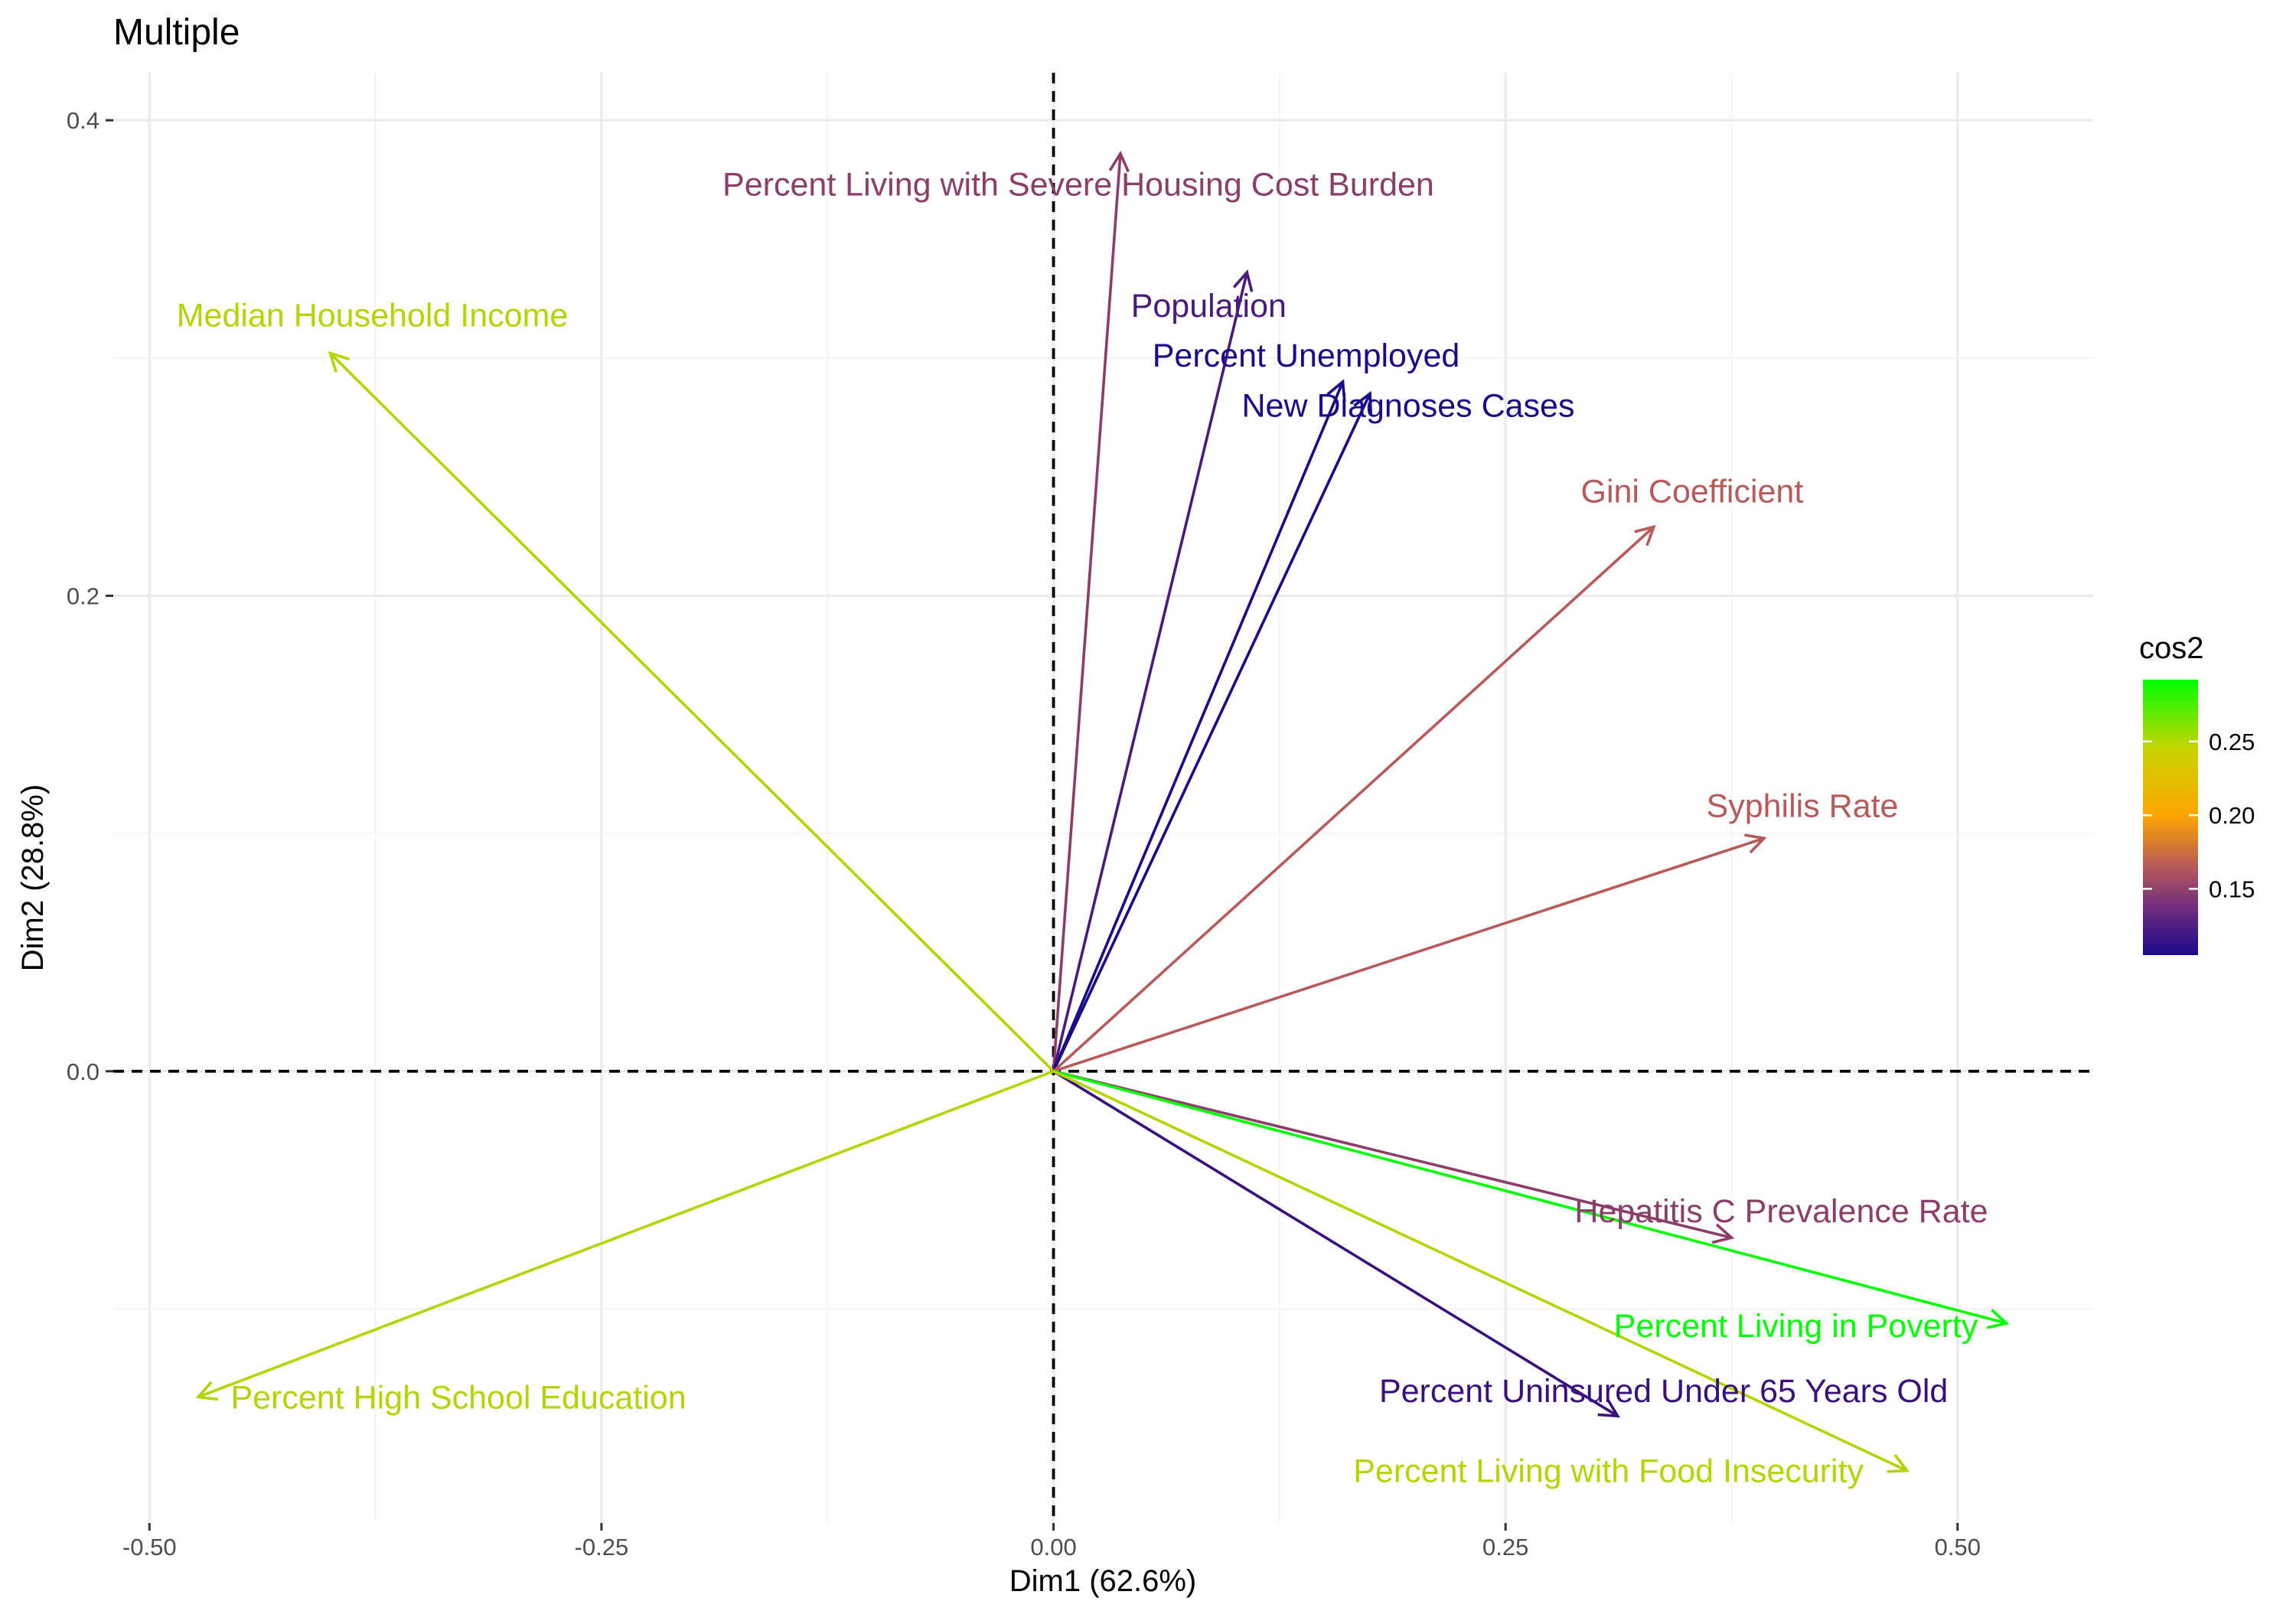  Describe the element at coordinates (1407, 405) in the screenshot. I see `vector-label: New Diagnoses Cases` at that location.